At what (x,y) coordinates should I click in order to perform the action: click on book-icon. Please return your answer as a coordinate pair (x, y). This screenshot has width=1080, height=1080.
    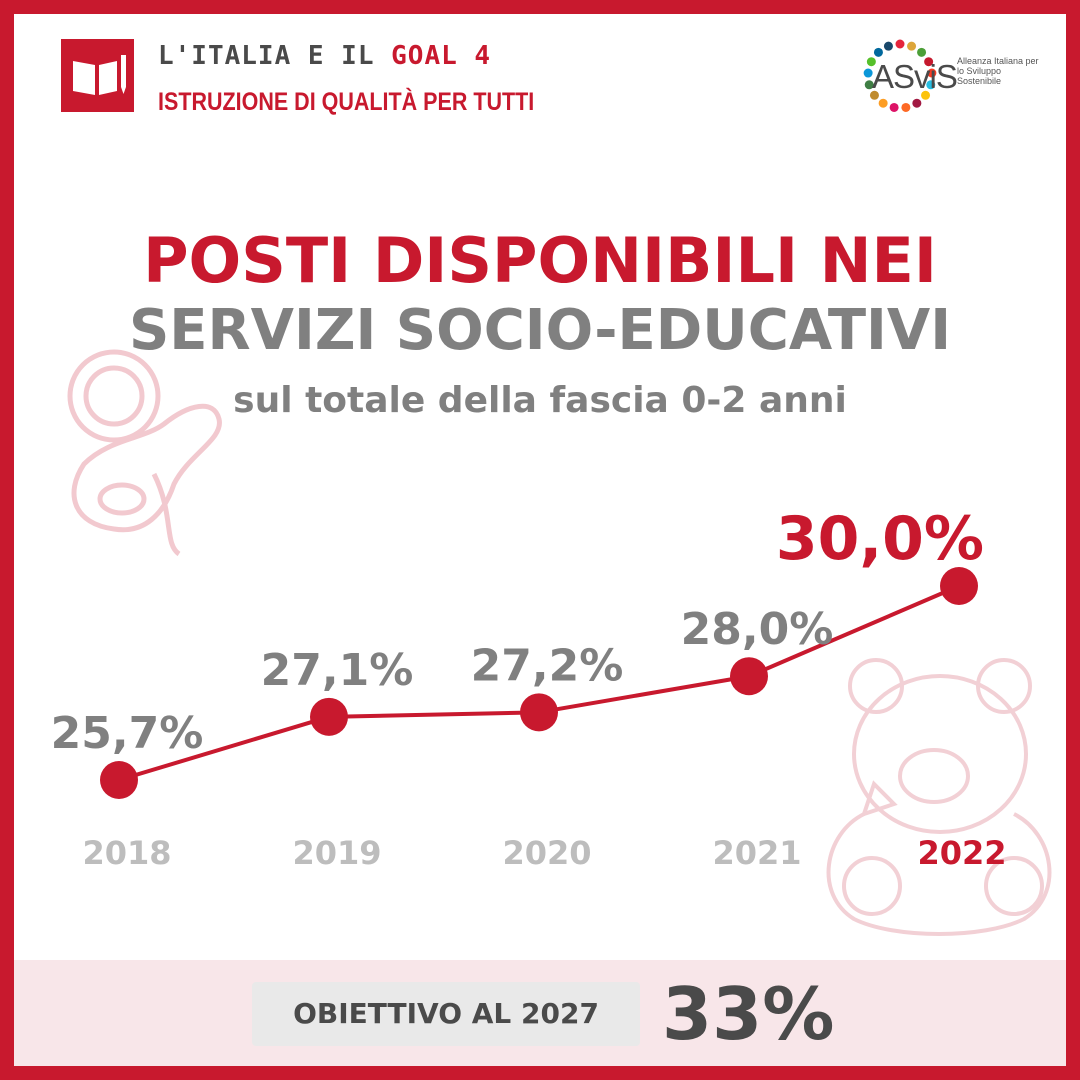
    Looking at the image, I should click on (97, 75).